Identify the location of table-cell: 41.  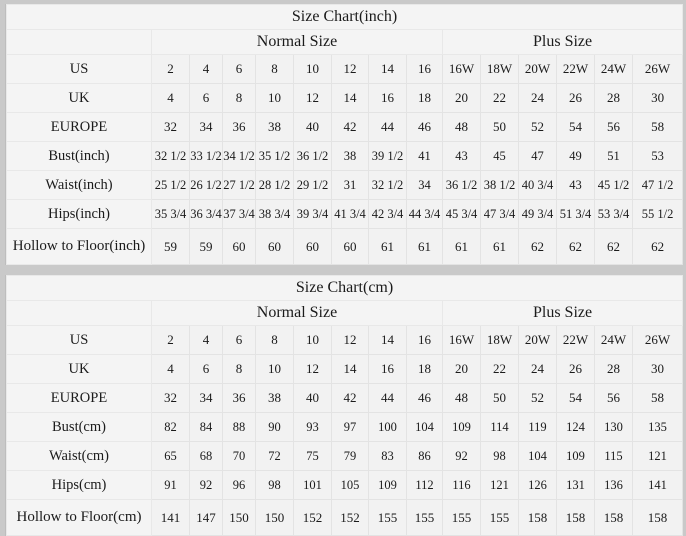
(424, 156).